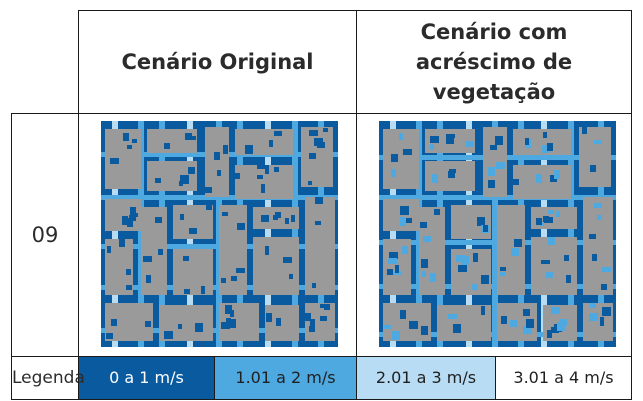 The width and height of the screenshot is (643, 401). What do you see at coordinates (494, 32) in the screenshot?
I see `header-vegetation-line-1: Cenário com` at bounding box center [494, 32].